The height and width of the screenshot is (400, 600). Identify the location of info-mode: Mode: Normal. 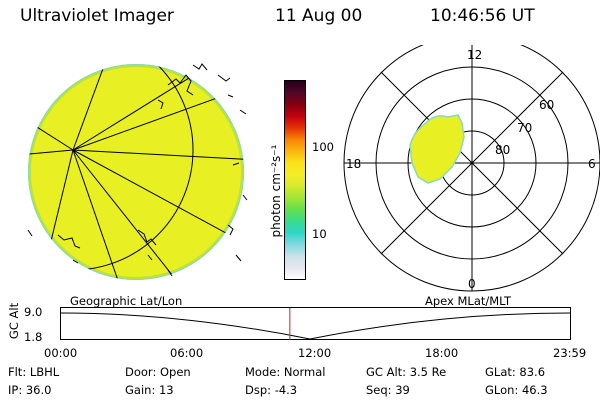
(285, 372).